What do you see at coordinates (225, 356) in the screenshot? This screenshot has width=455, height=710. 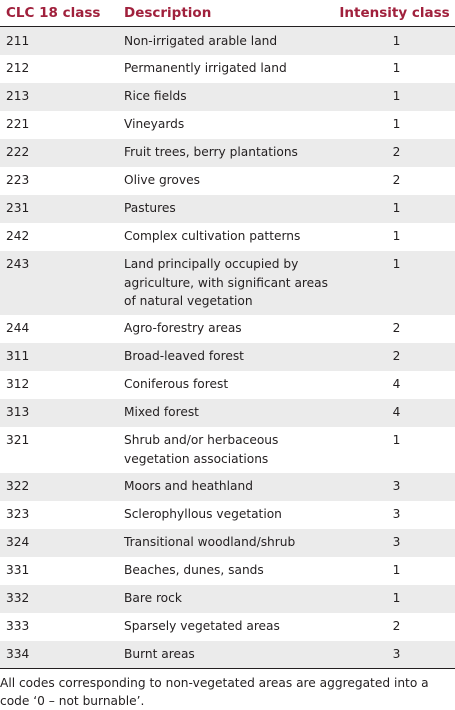 I see `cell-description: Broad-leaved forest` at bounding box center [225, 356].